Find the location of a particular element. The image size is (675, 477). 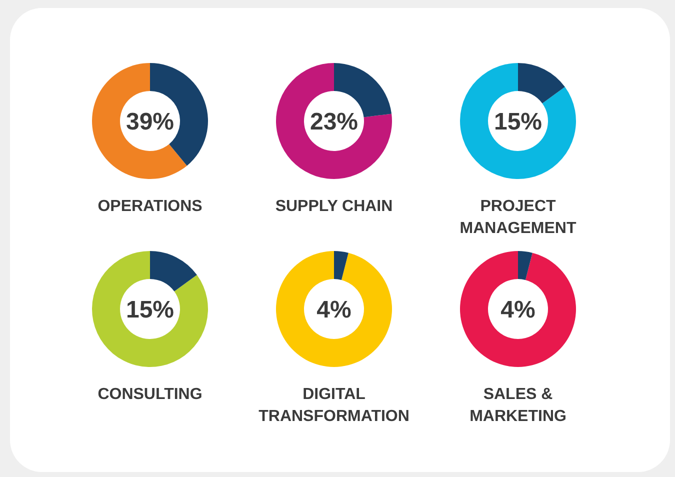

text: 39% is located at coordinates (150, 122).